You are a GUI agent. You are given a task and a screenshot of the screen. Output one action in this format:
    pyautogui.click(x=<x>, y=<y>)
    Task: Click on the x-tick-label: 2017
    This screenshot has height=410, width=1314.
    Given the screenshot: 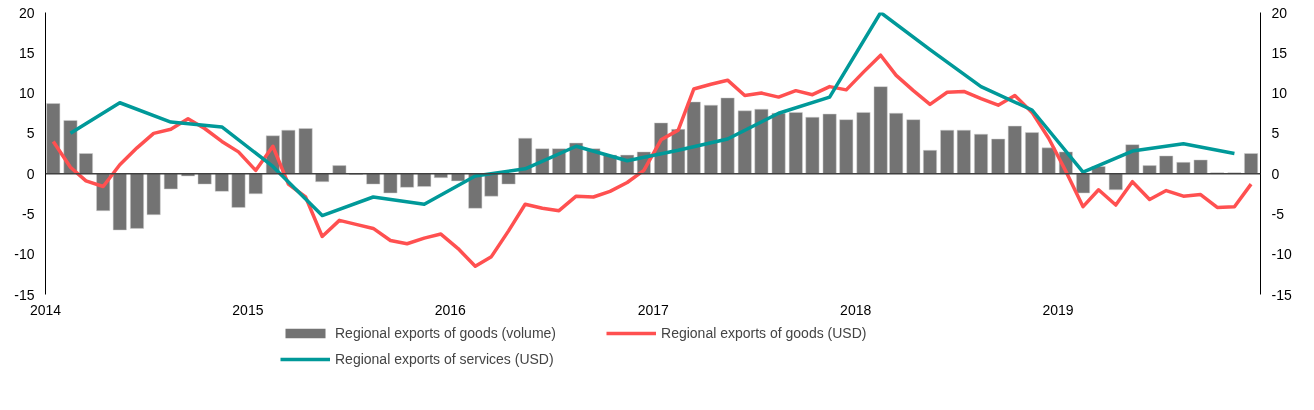 What is the action you would take?
    pyautogui.click(x=653, y=309)
    